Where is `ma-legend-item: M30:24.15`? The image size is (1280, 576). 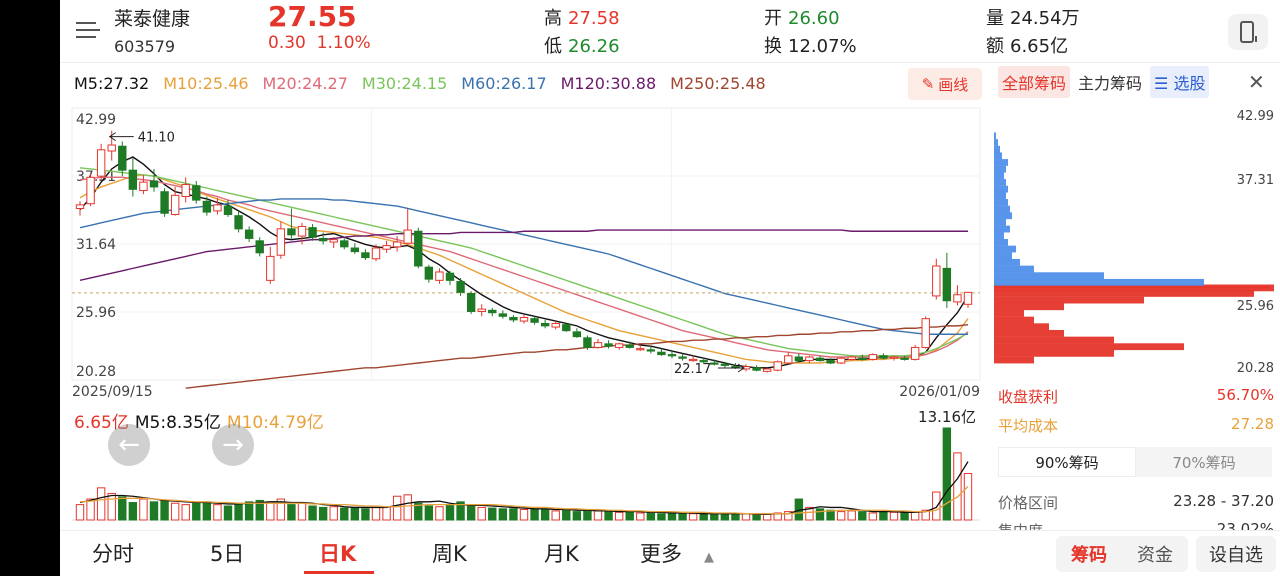 ma-legend-item: M30:24.15 is located at coordinates (404, 83).